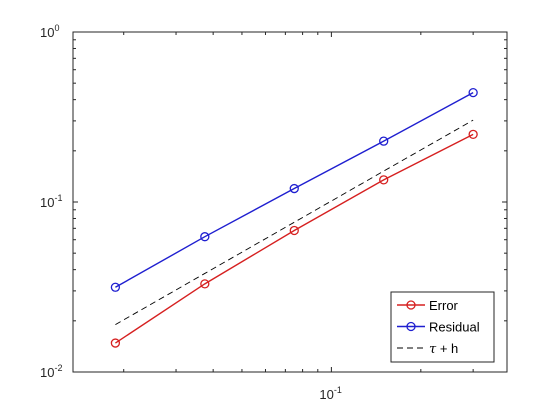 This screenshot has height=420, width=560. I want to click on legend-label-rest: + h, so click(447, 348).